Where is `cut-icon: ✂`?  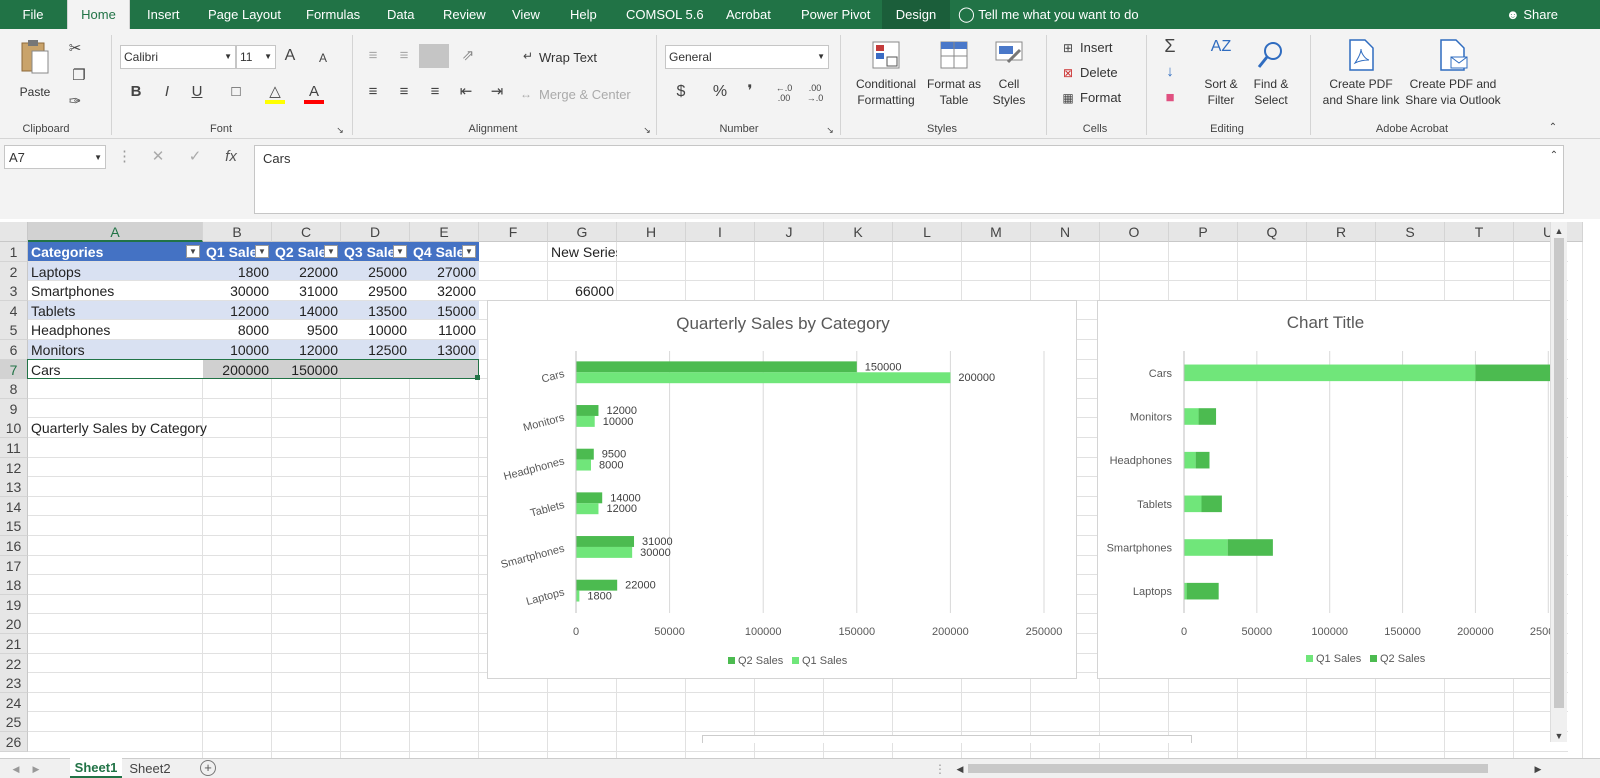 cut-icon: ✂ is located at coordinates (75, 48).